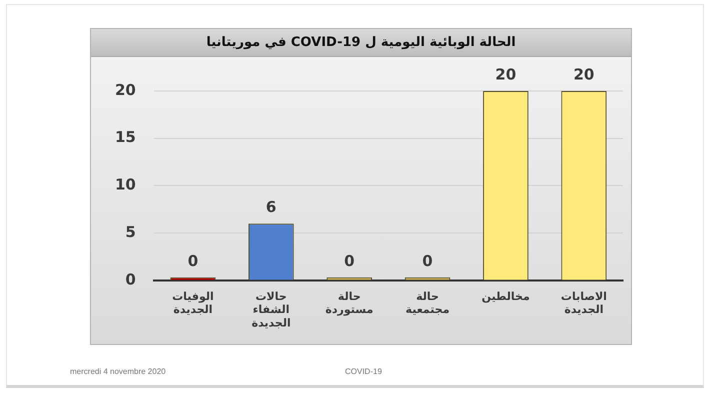  I want to click on y-tick-label: 5, so click(130, 231).